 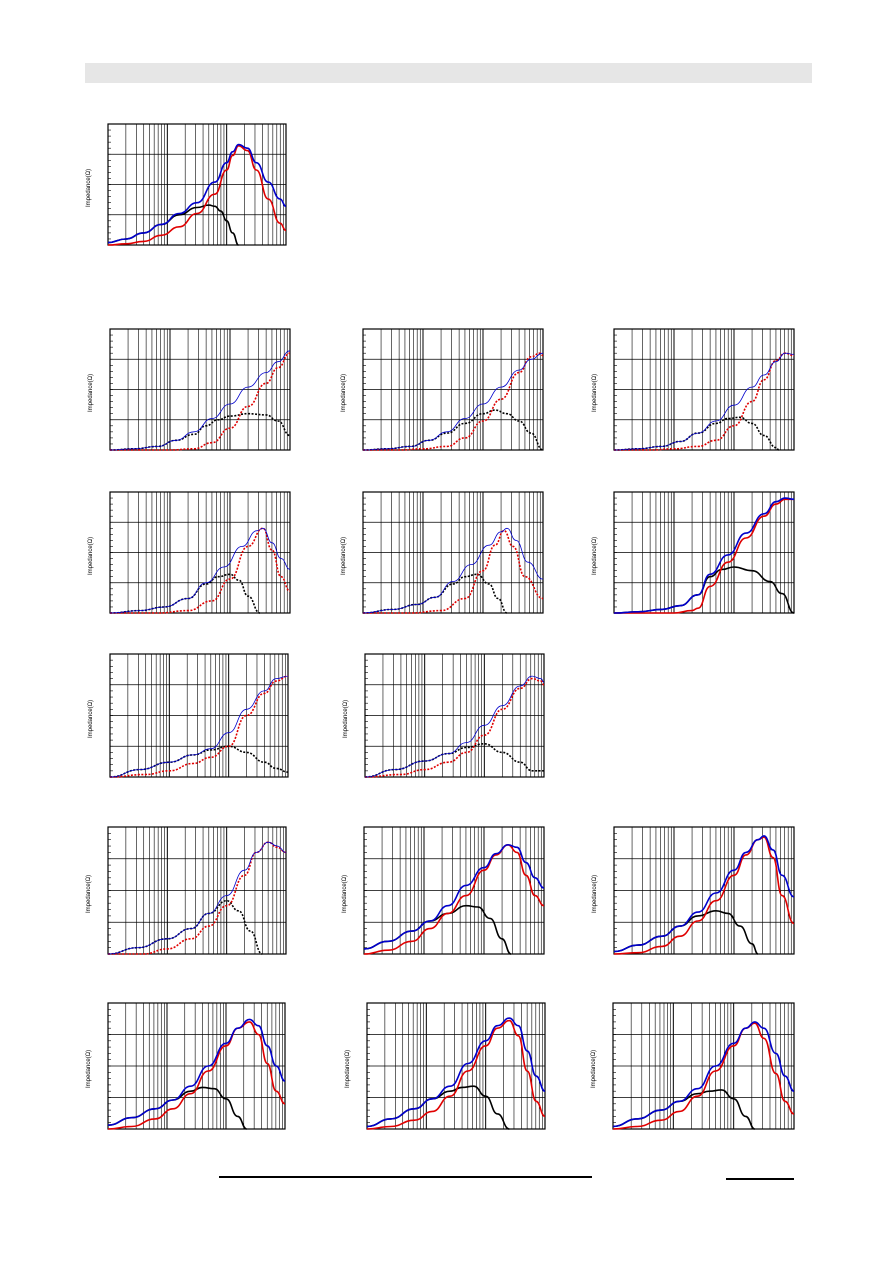 I want to click on header-bar, so click(x=448, y=73).